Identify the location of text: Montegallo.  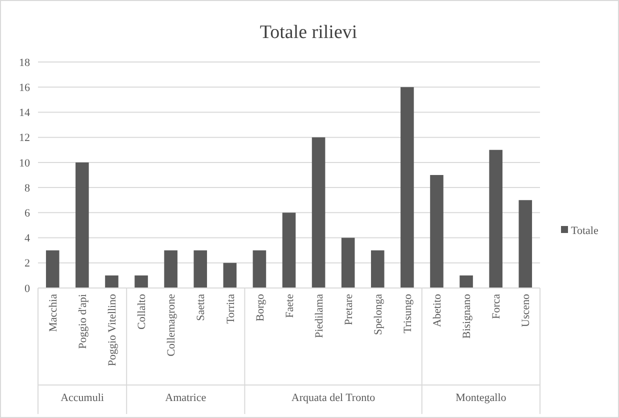
(481, 398).